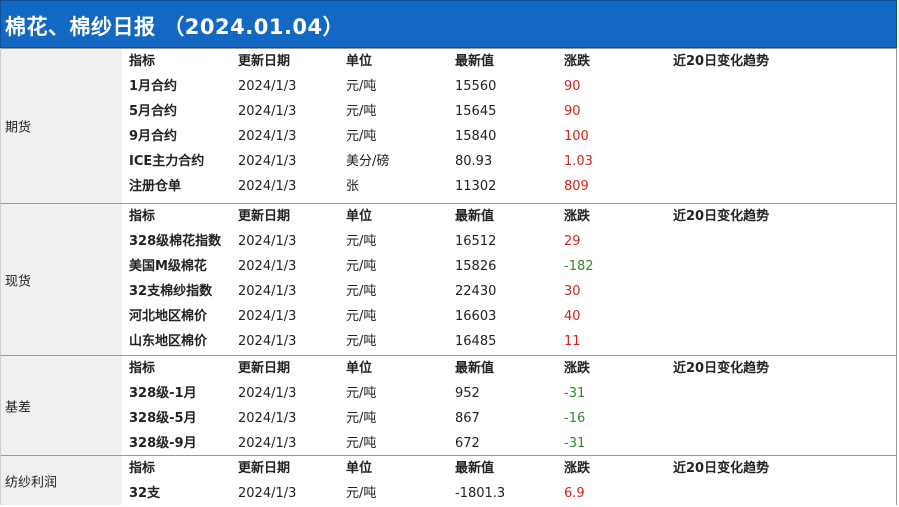  I want to click on indicator-name: 32支棉纱指数, so click(171, 291).